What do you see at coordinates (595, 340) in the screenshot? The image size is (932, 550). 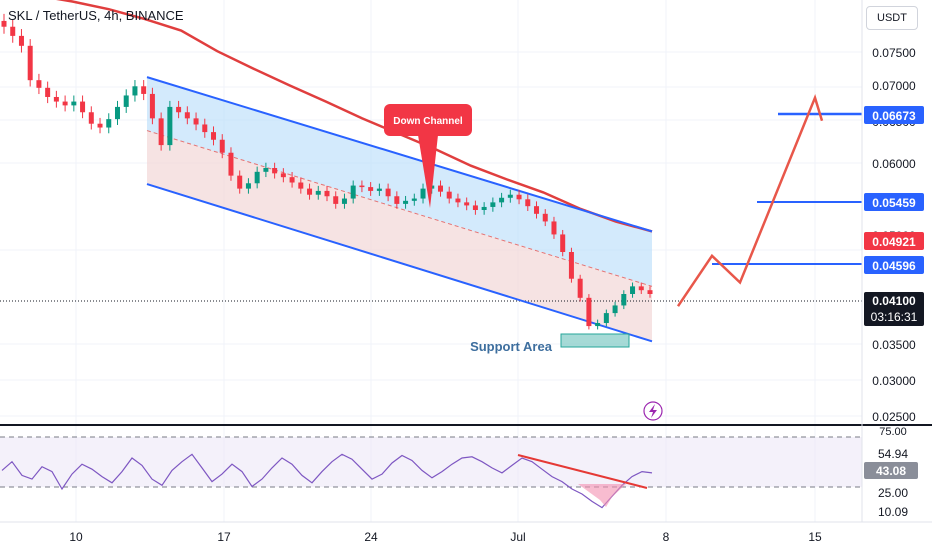 I see `support-area-box` at bounding box center [595, 340].